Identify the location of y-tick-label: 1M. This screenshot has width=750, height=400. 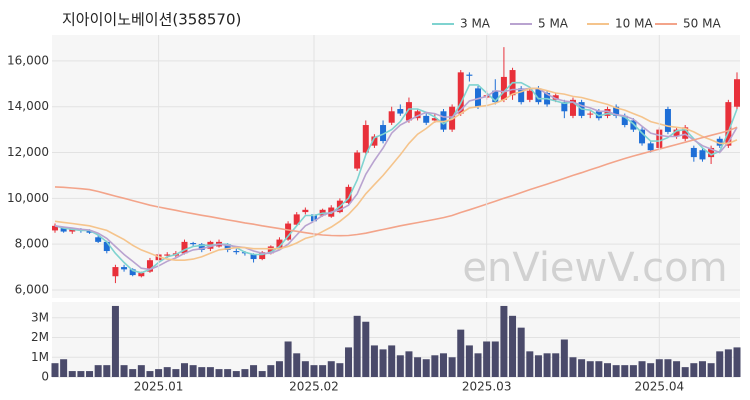
(40, 357).